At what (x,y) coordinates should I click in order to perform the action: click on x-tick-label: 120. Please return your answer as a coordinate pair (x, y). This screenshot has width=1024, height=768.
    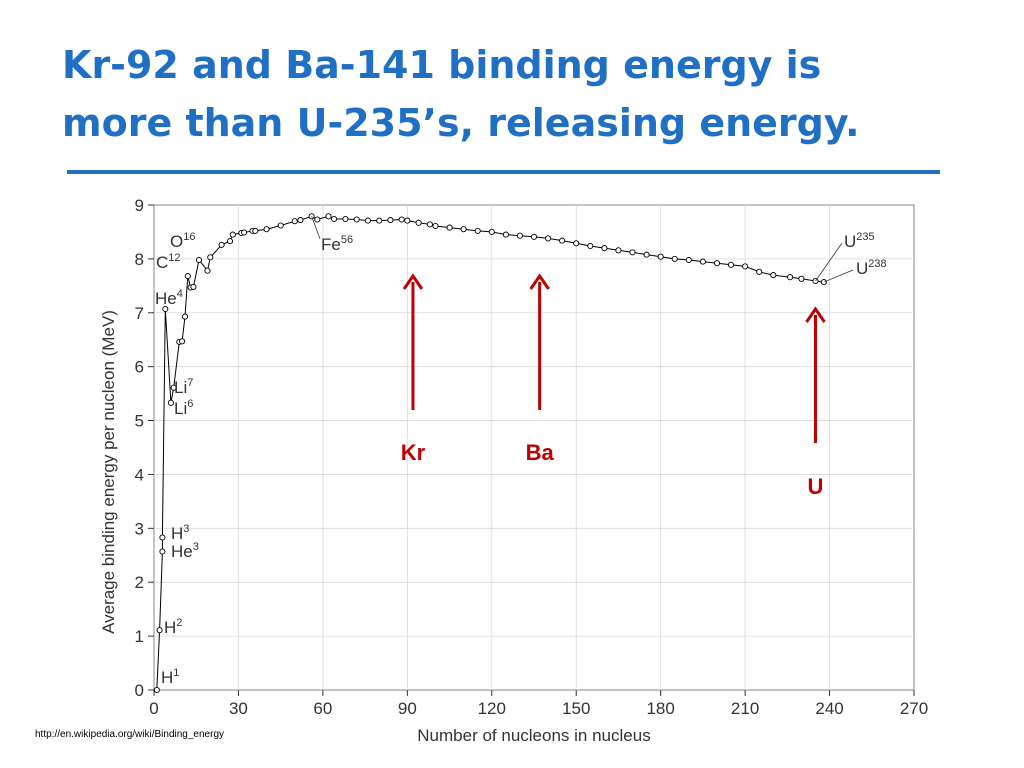
    Looking at the image, I should click on (492, 708).